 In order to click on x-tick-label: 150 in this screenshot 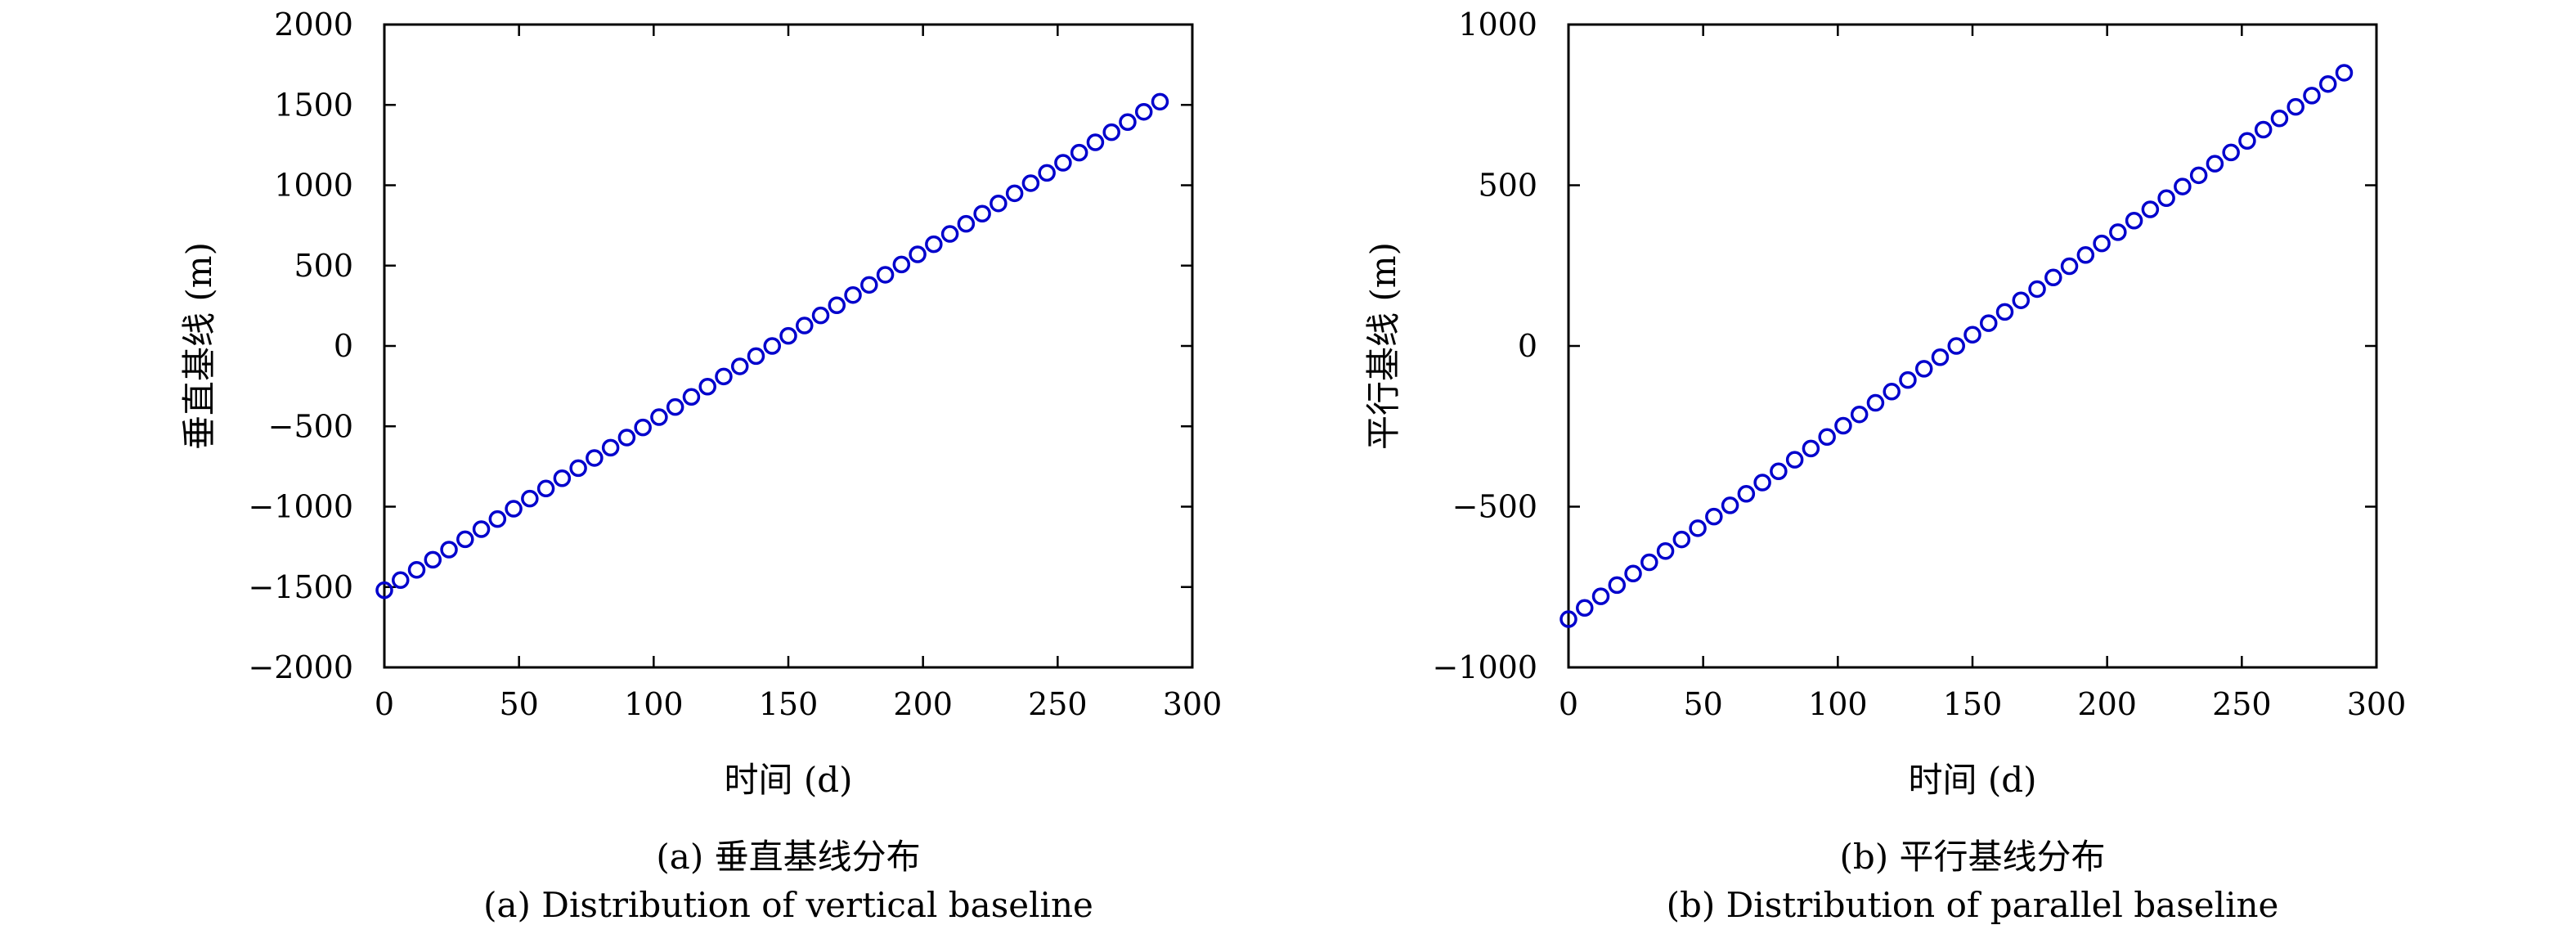, I will do `click(1973, 704)`.